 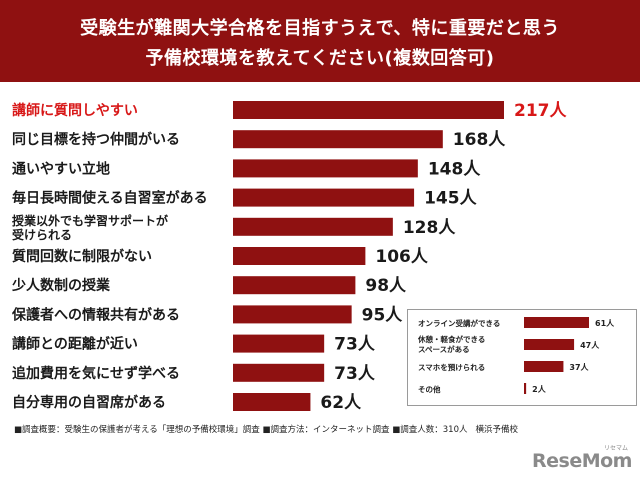 I want to click on inset-chart-box, so click(x=522, y=357).